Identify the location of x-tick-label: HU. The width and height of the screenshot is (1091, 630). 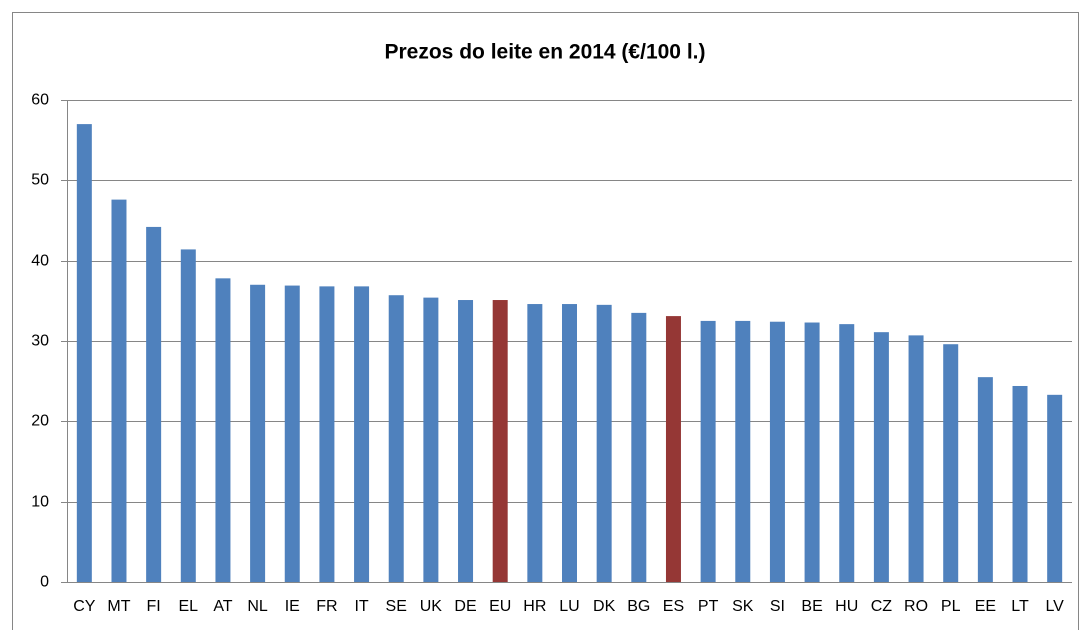
(846, 606).